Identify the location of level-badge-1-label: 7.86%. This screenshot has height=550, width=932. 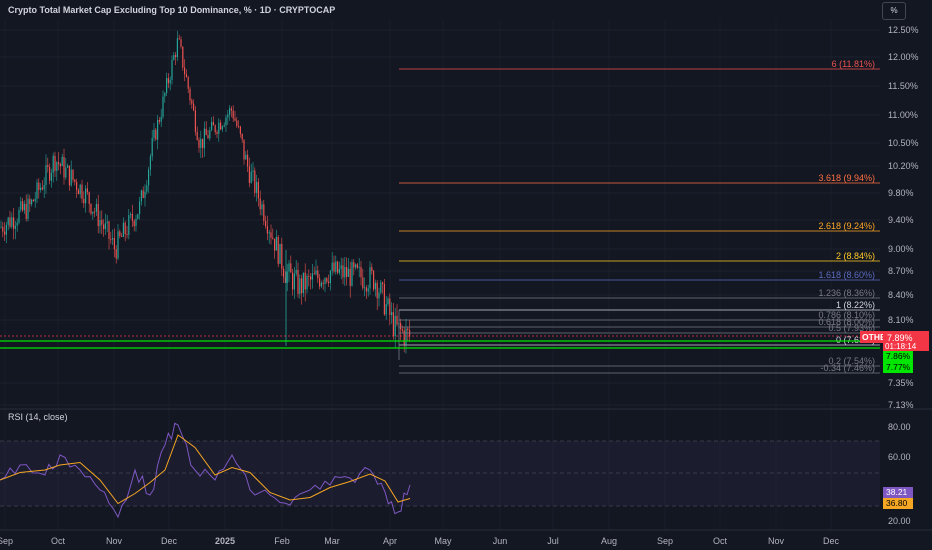
(898, 356).